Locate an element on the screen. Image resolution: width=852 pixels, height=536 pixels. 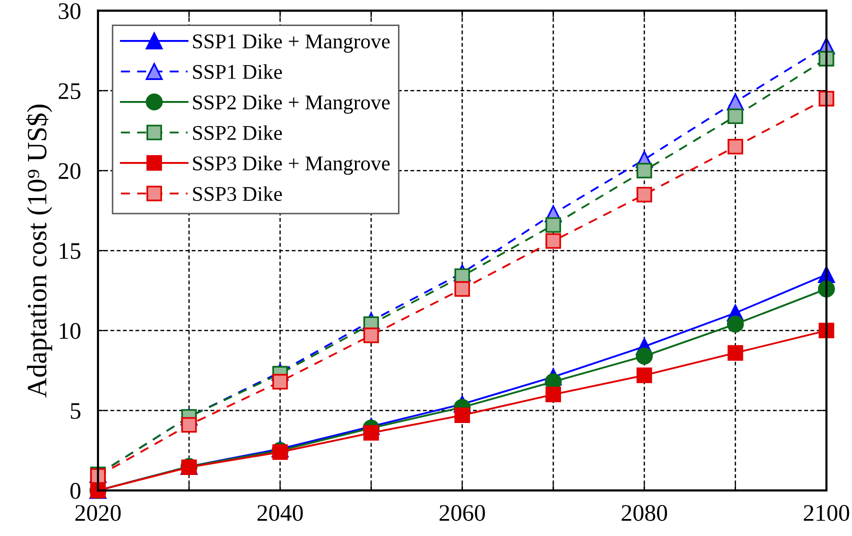
y-tick-label: 0 is located at coordinates (75, 490).